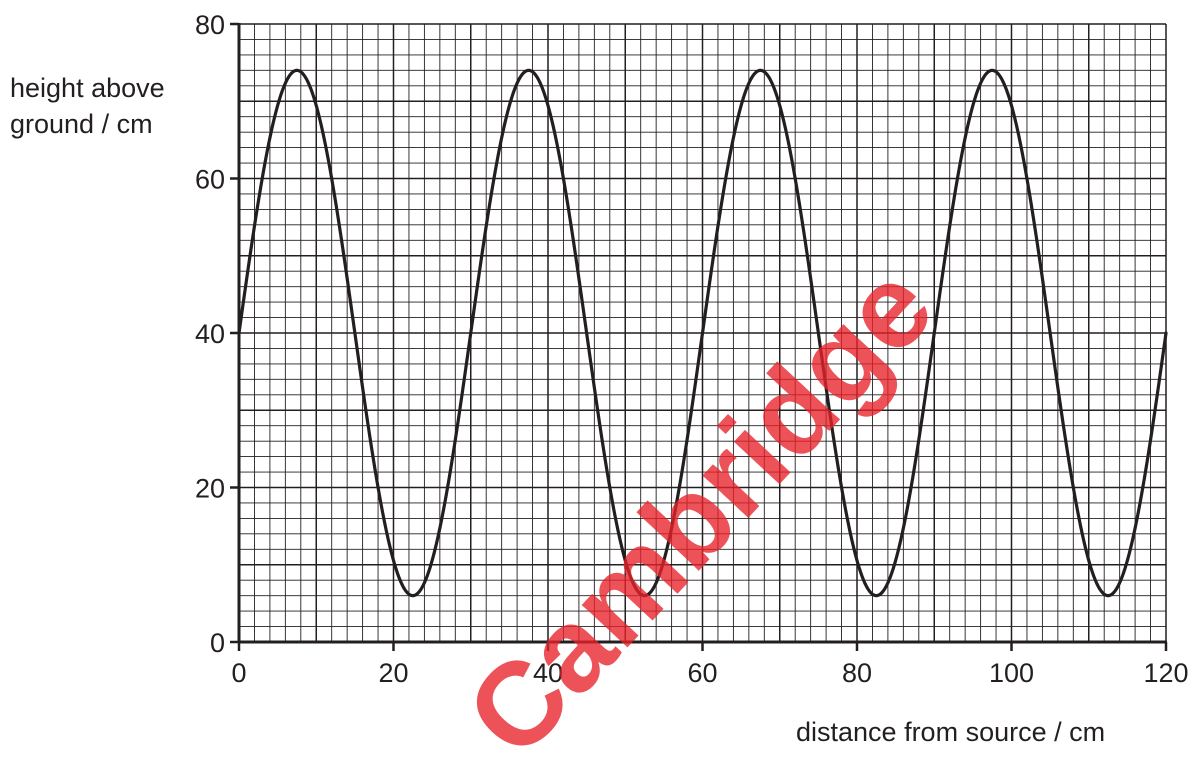 The height and width of the screenshot is (783, 1191). Describe the element at coordinates (210, 180) in the screenshot. I see `y-tick-label: 60` at that location.